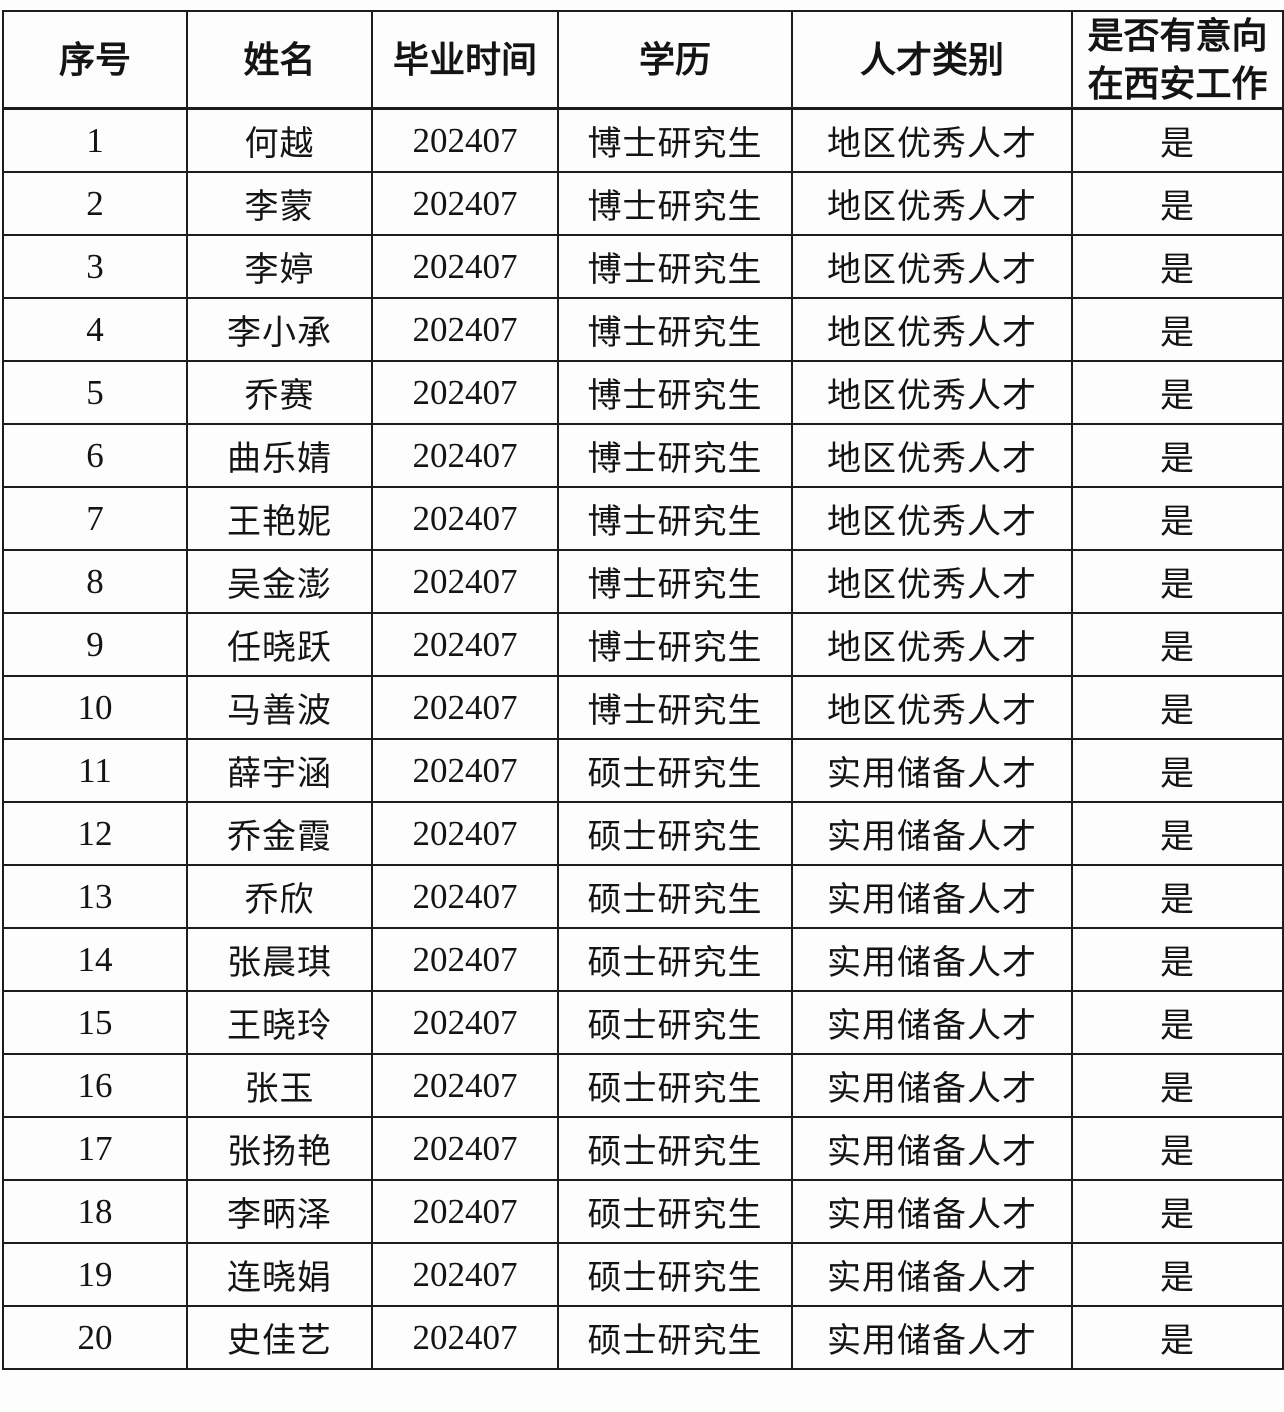 The image size is (1284, 1412). I want to click on cell-name: 乔欣, so click(279, 897).